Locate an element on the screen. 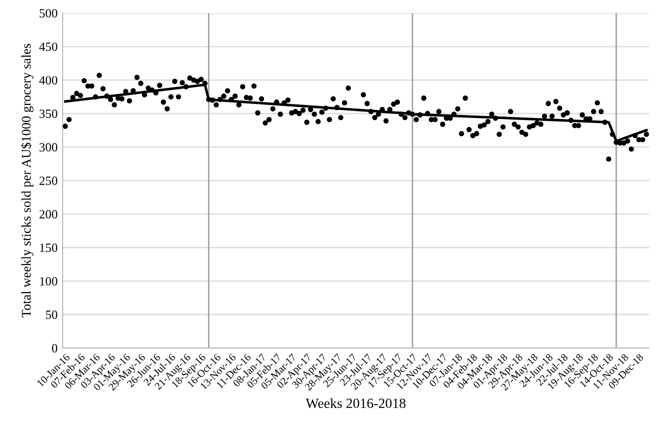 The image size is (659, 435). y-tick-label: 250 is located at coordinates (49, 180).